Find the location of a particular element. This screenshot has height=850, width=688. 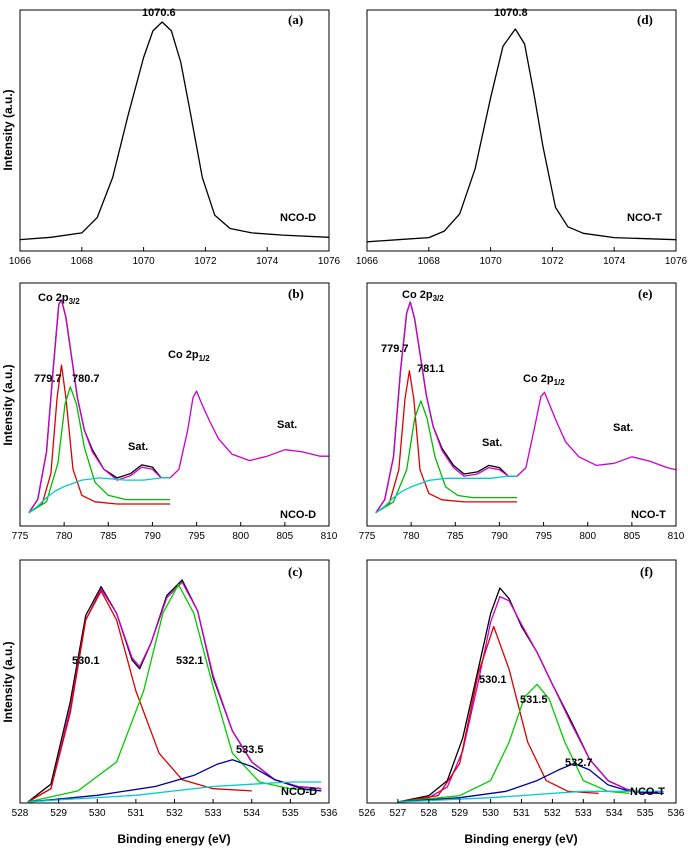

x-tick-label: 527 is located at coordinates (398, 813).